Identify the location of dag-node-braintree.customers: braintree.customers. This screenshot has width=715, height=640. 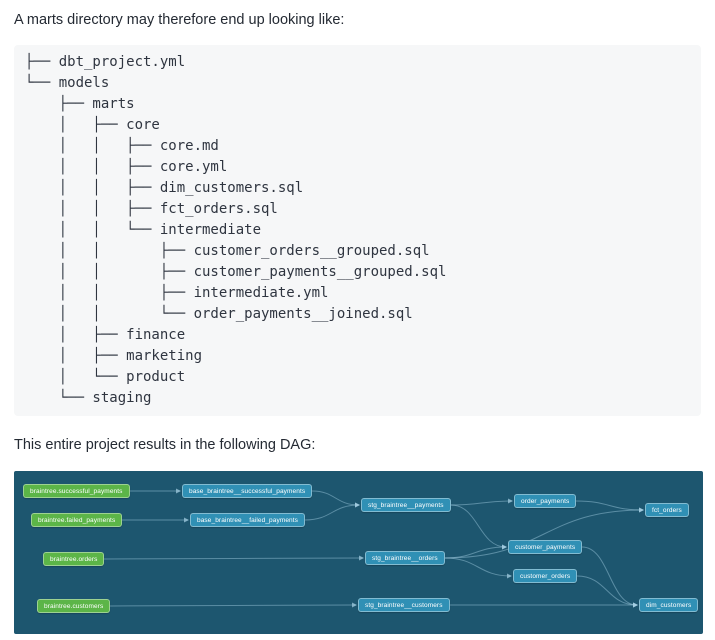
(74, 606).